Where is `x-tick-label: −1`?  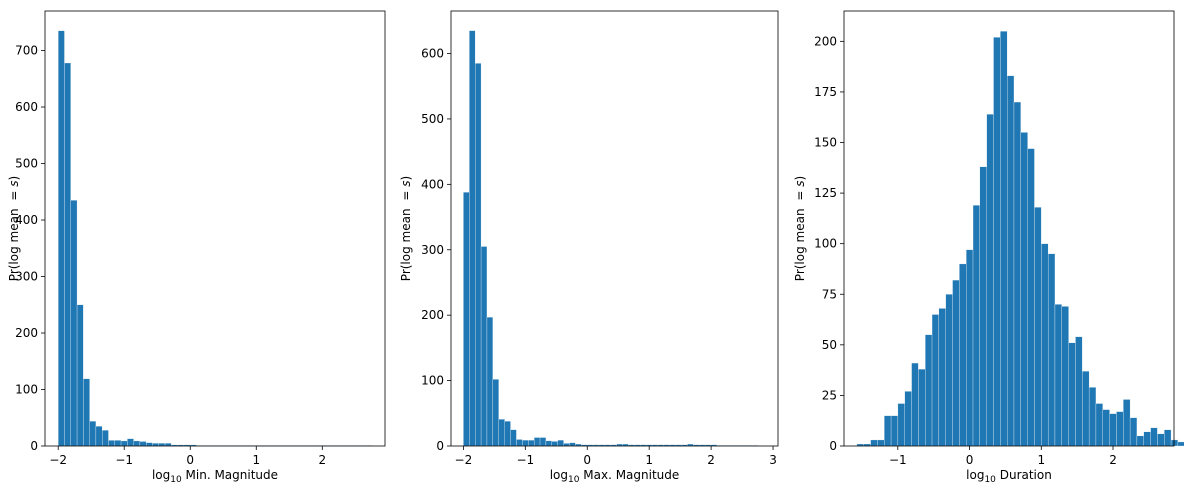
x-tick-label: −1 is located at coordinates (525, 460).